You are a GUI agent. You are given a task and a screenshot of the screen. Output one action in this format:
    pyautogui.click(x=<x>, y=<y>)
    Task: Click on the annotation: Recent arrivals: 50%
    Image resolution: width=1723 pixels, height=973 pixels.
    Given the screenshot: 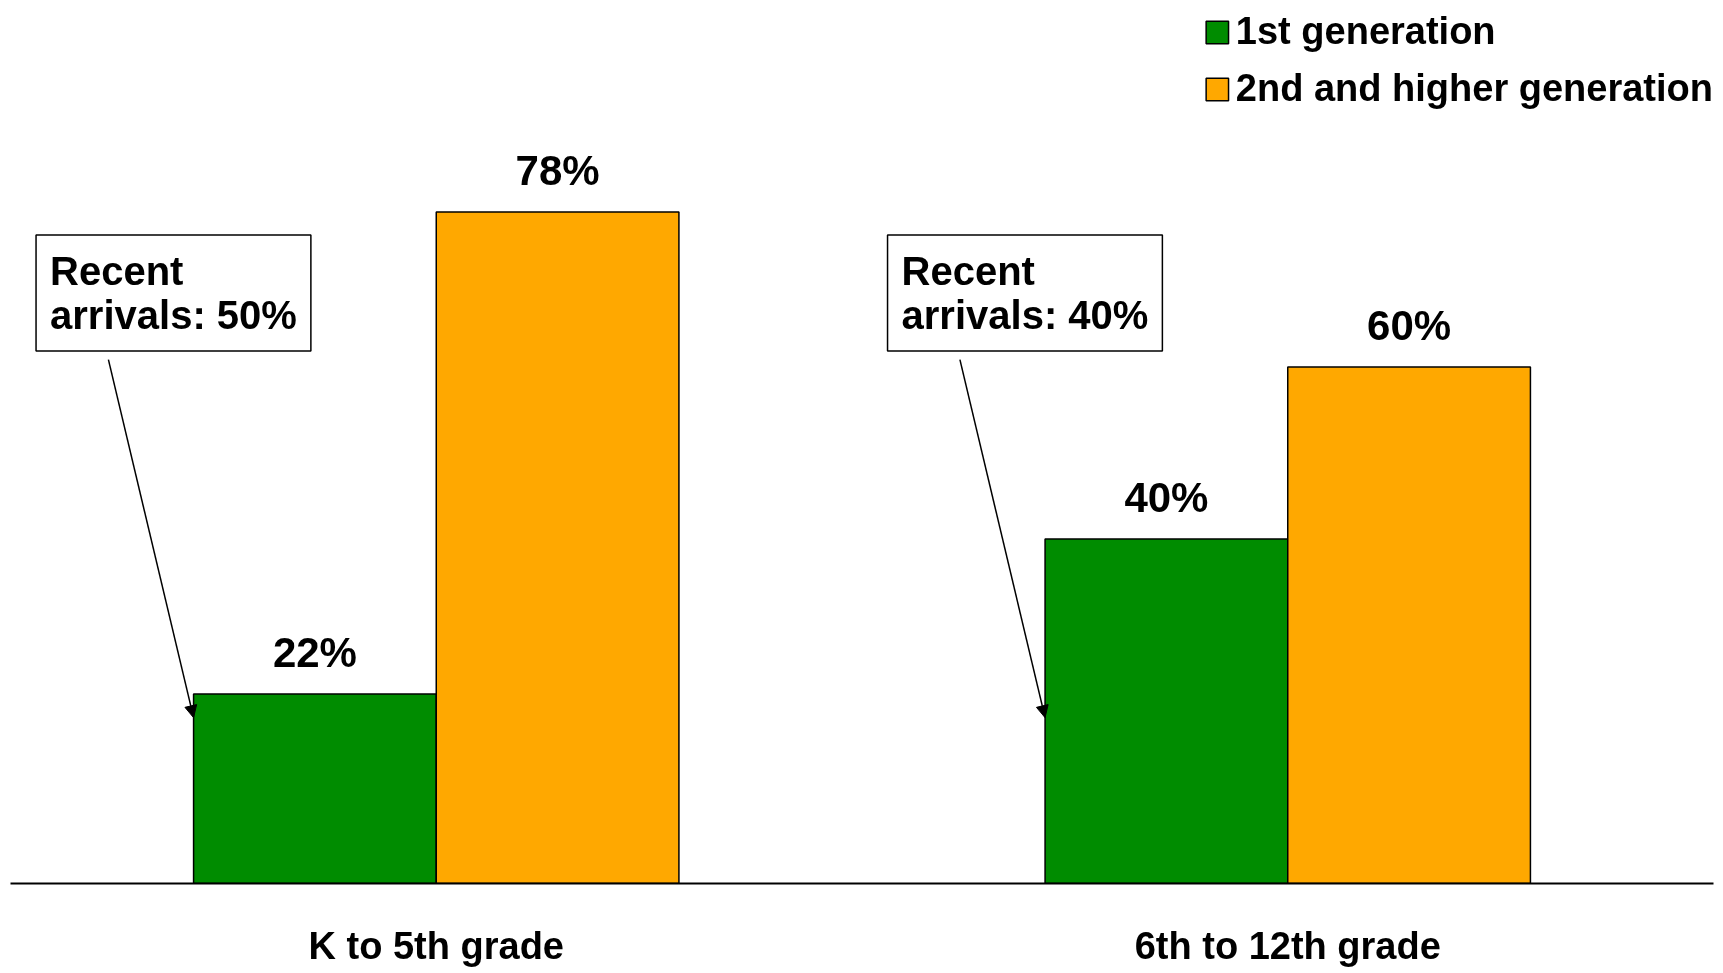 What is the action you would take?
    pyautogui.click(x=173, y=292)
    